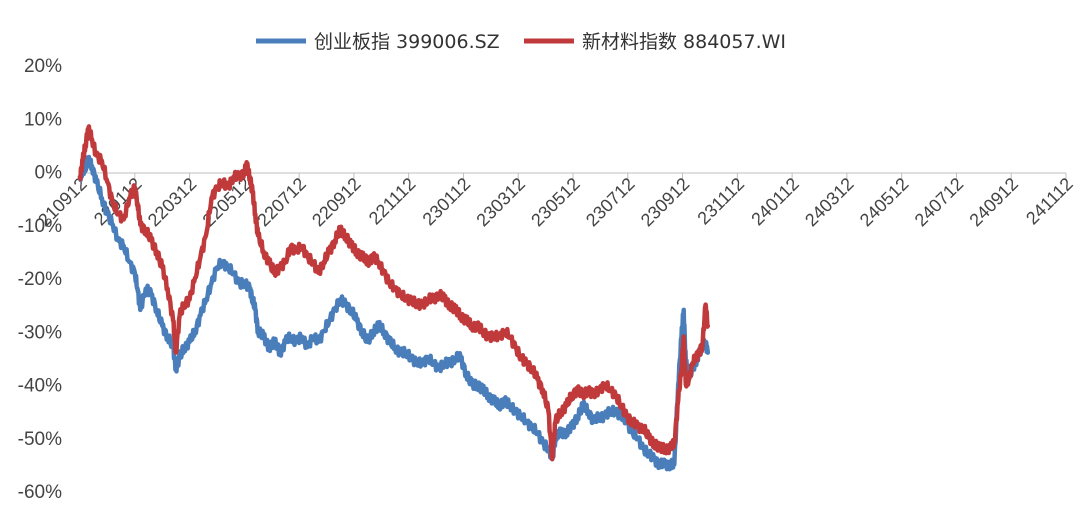  I want to click on x-tick-label: 220712, so click(281, 202).